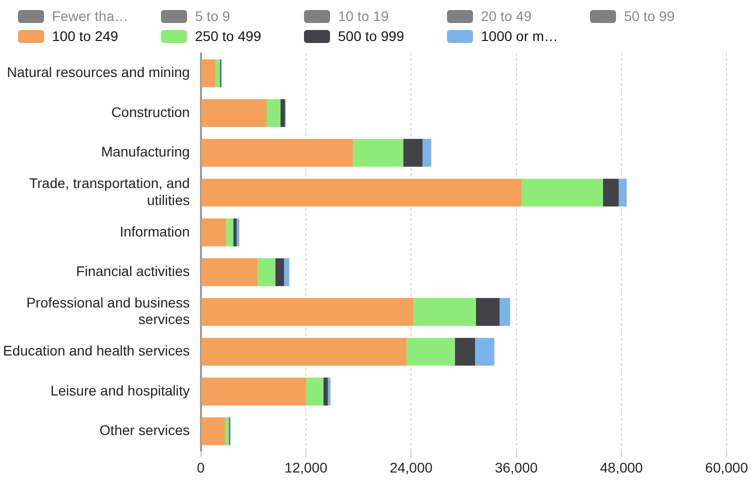 The image size is (751, 480). Describe the element at coordinates (516, 467) in the screenshot. I see `x-tick-label: 36,000` at that location.